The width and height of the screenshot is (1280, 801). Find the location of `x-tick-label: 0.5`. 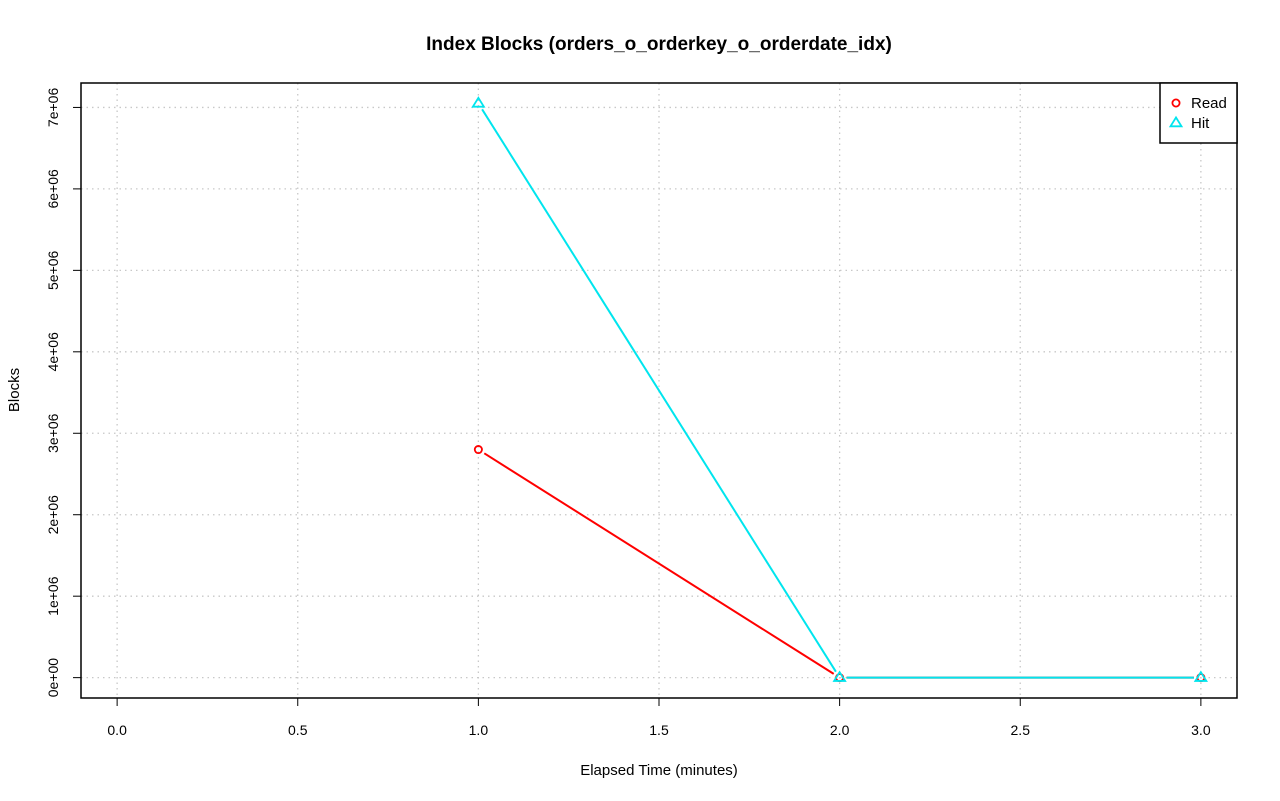

x-tick-label: 0.5 is located at coordinates (298, 730).